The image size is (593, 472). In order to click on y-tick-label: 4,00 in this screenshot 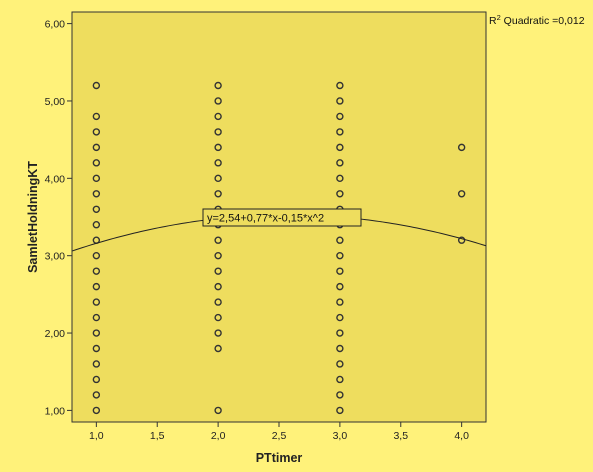, I will do `click(55, 179)`.